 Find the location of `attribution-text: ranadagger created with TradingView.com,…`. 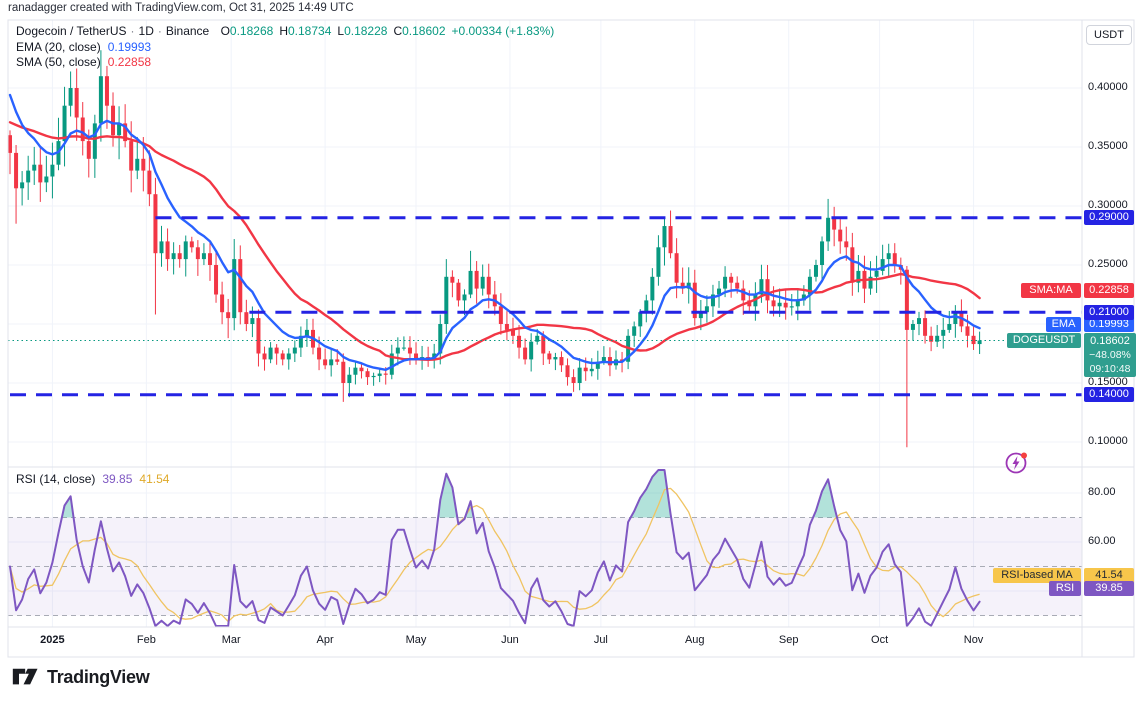

attribution-text: ranadagger created with TradingView.com,… is located at coordinates (181, 8).